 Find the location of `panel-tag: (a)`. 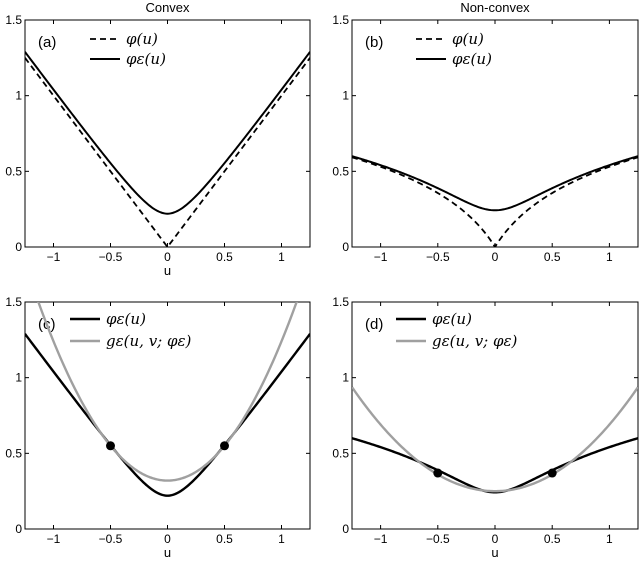

panel-tag: (a) is located at coordinates (47, 42).